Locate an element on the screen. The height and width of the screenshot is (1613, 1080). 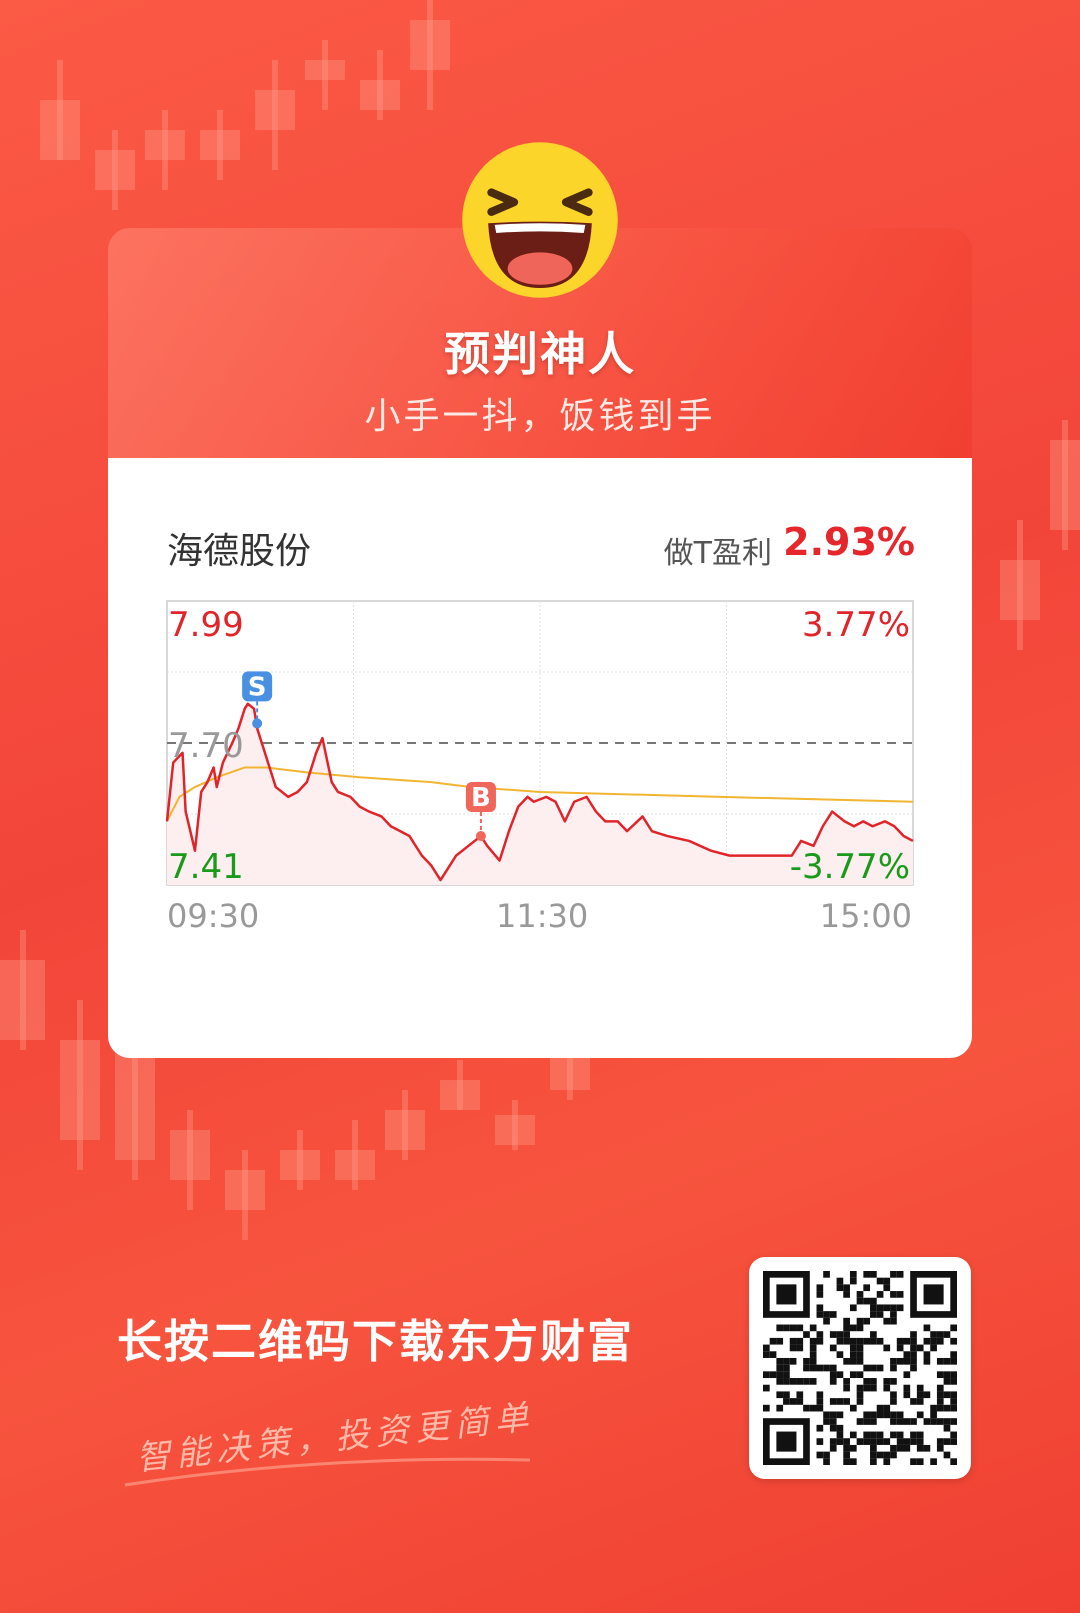
qr-code-icon is located at coordinates (860, 1368).